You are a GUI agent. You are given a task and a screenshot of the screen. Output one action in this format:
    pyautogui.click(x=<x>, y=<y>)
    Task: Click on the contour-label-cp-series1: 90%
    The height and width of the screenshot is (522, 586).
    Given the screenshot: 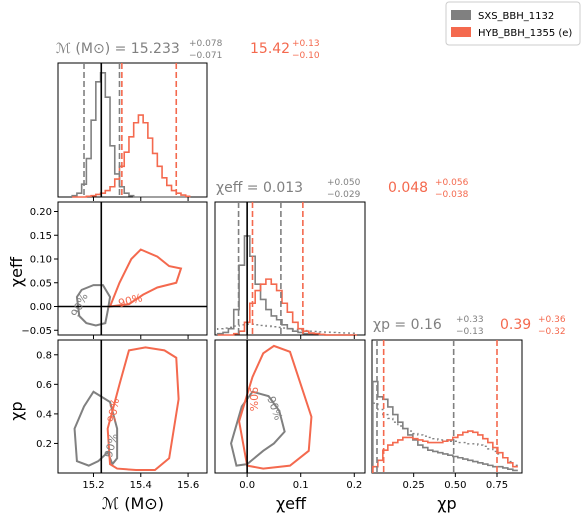 What is the action you would take?
    pyautogui.click(x=274, y=408)
    